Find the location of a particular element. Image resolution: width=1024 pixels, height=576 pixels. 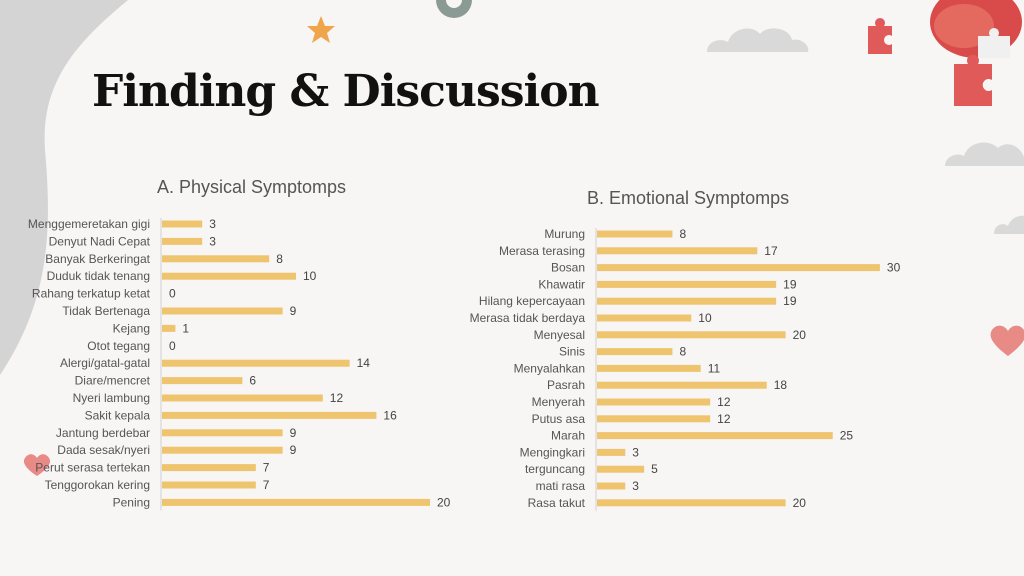

category-label: Menggemeretakan gigi is located at coordinates (89, 224).